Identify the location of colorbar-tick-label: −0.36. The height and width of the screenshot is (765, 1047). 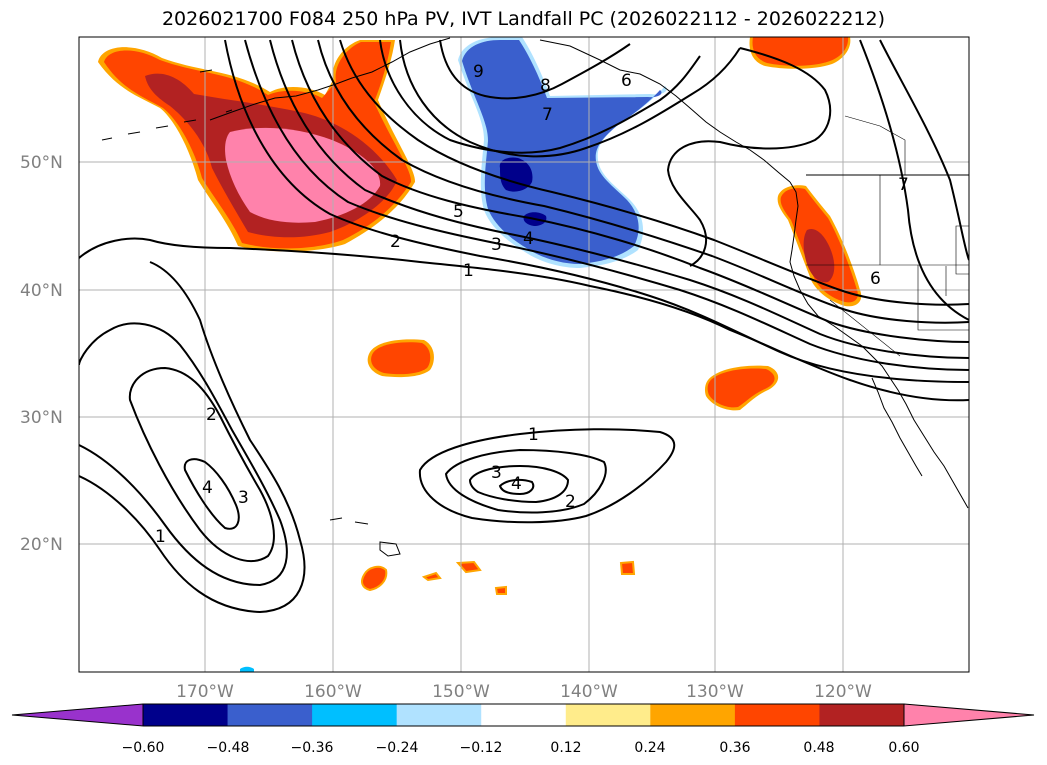
(312, 748).